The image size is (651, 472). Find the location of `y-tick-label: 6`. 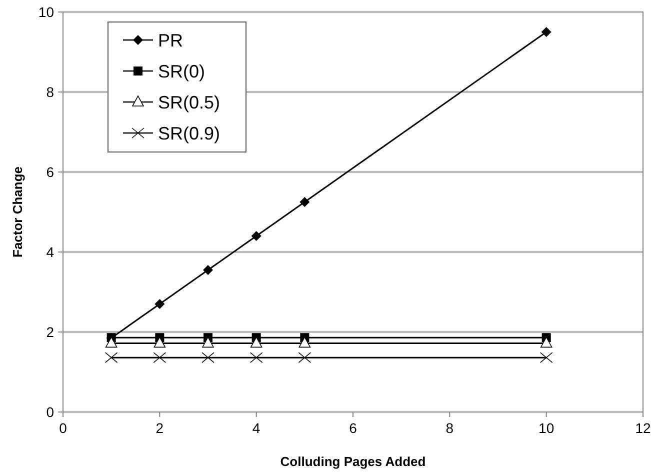

y-tick-label: 6 is located at coordinates (50, 172).